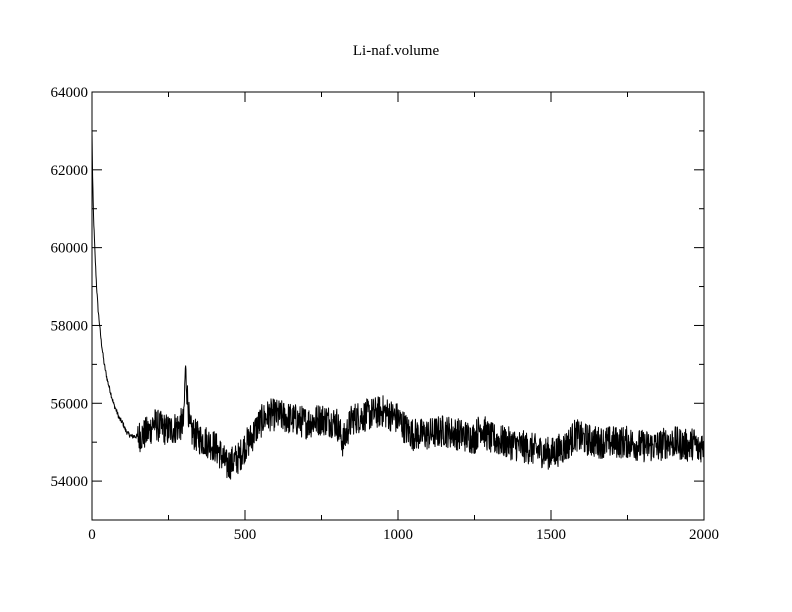  What do you see at coordinates (70, 287) in the screenshot?
I see `y-tick-labels: 54000 56000 58000 60000 62000 64000` at bounding box center [70, 287].